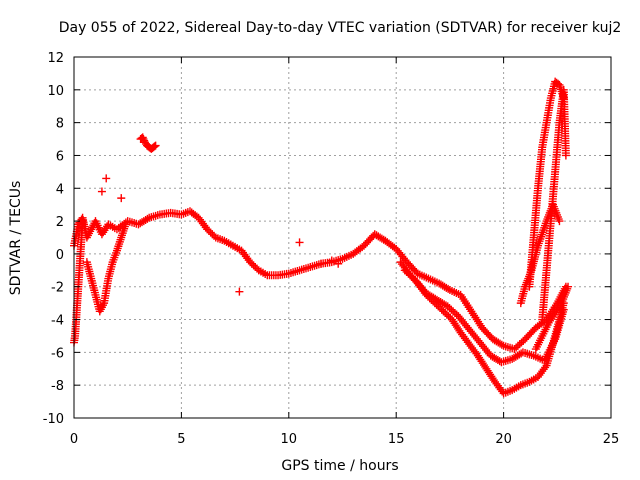 Image resolution: width=640 pixels, height=480 pixels. I want to click on y-tick-label: 6, so click(60, 156).